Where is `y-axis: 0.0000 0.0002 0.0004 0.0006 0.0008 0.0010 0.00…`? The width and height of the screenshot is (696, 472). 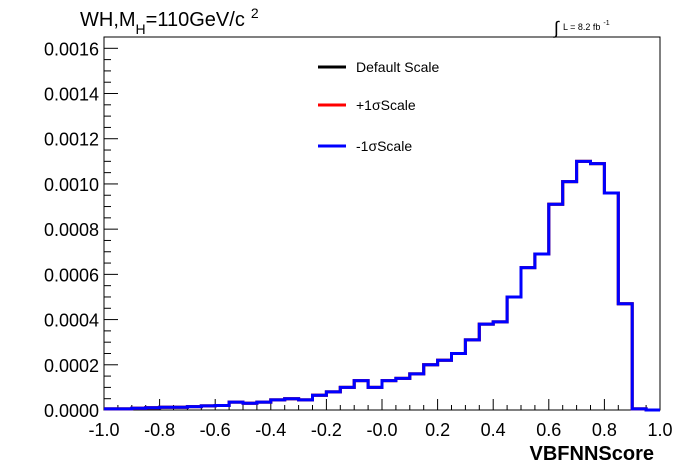
y-axis: 0.0000 0.0002 0.0004 0.0006 0.0008 0.0010 0.00… is located at coordinates (81, 228).